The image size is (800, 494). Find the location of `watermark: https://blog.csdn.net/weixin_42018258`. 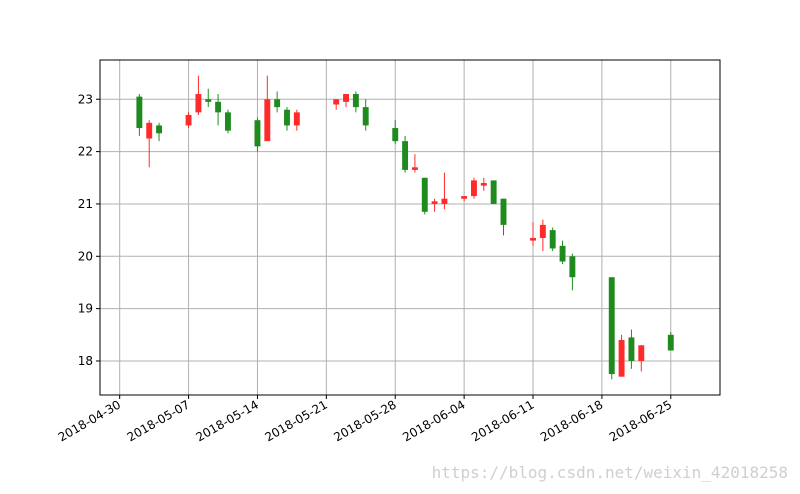

watermark: https://blog.csdn.net/weixin_42018258 is located at coordinates (609, 472).